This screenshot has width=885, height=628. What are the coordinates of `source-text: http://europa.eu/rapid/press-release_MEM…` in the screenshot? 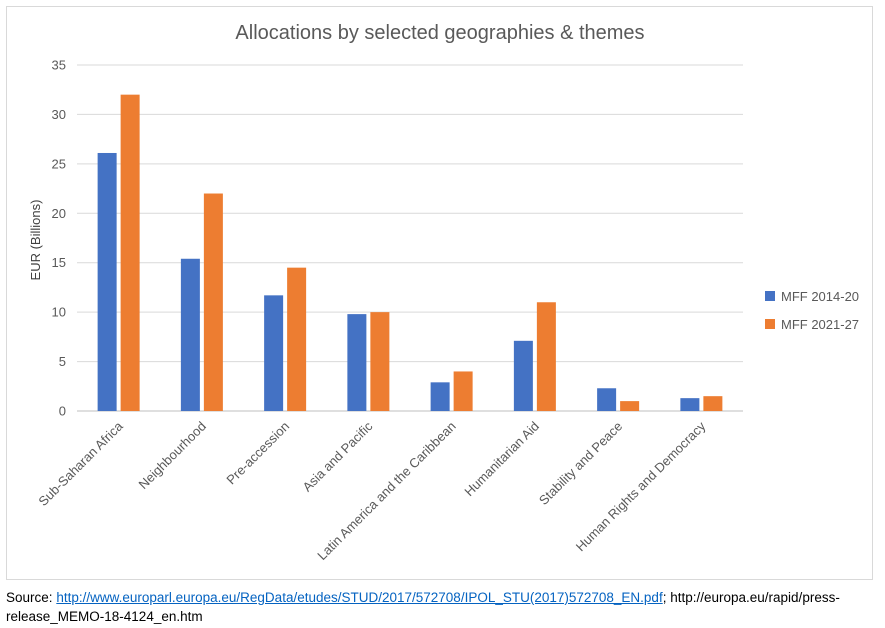 It's located at (423, 607).